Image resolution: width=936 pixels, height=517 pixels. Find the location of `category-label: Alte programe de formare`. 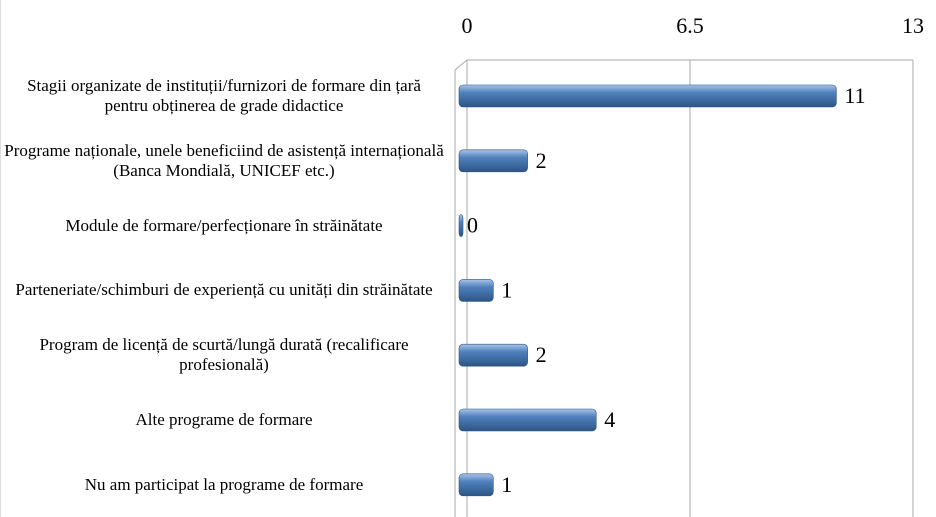

category-label: Alte programe de formare is located at coordinates (224, 419).